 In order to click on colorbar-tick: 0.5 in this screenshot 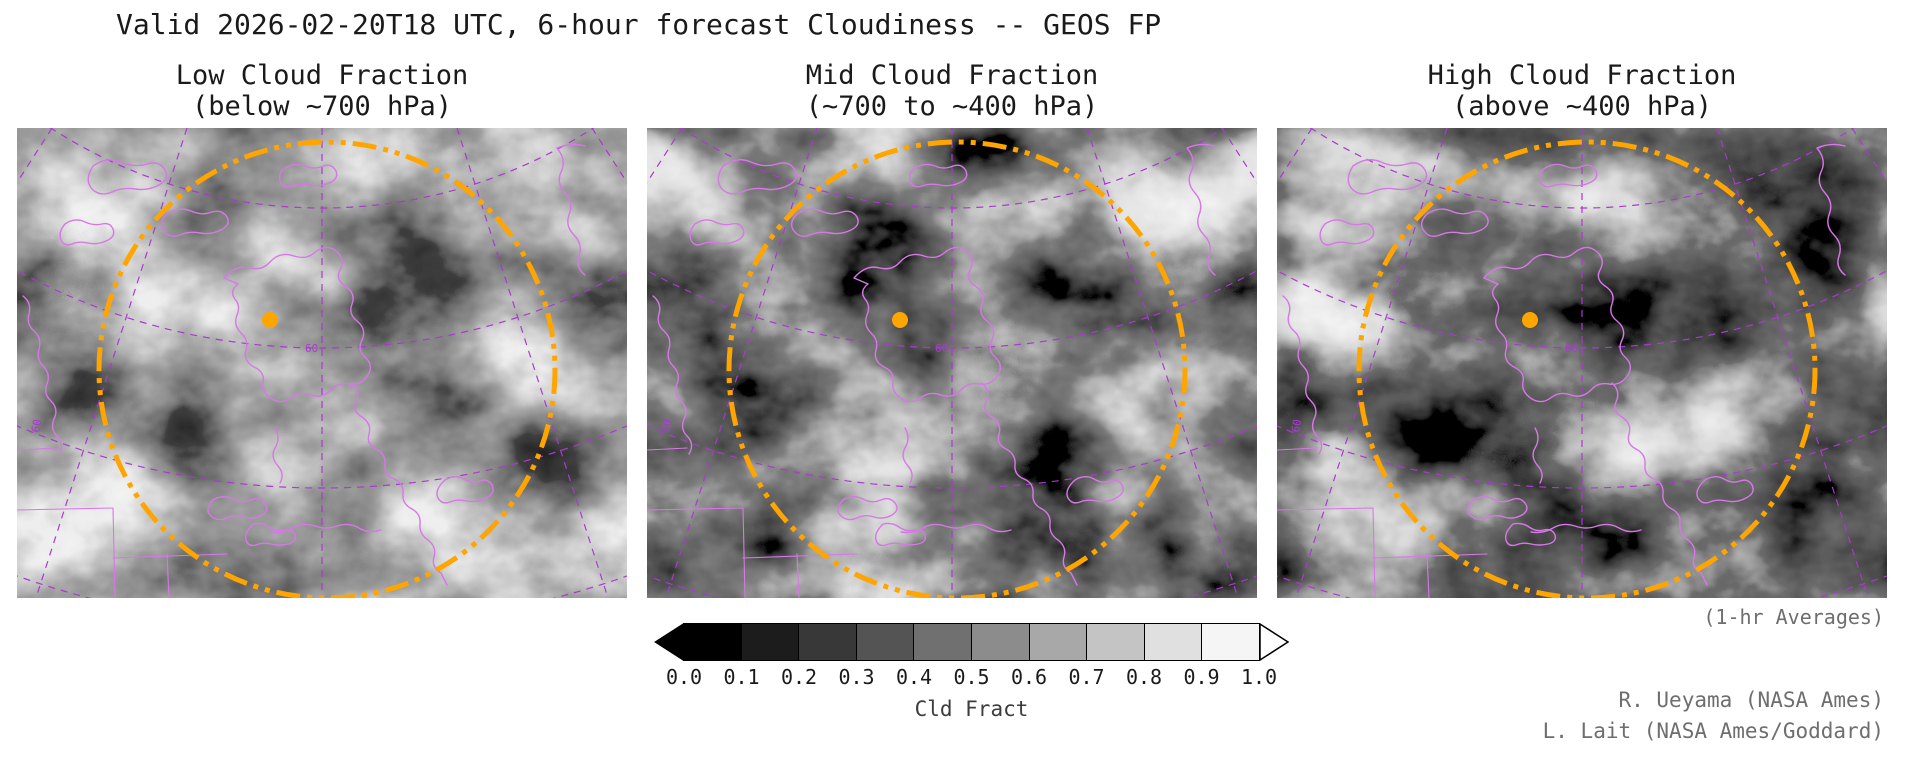, I will do `click(971, 677)`.